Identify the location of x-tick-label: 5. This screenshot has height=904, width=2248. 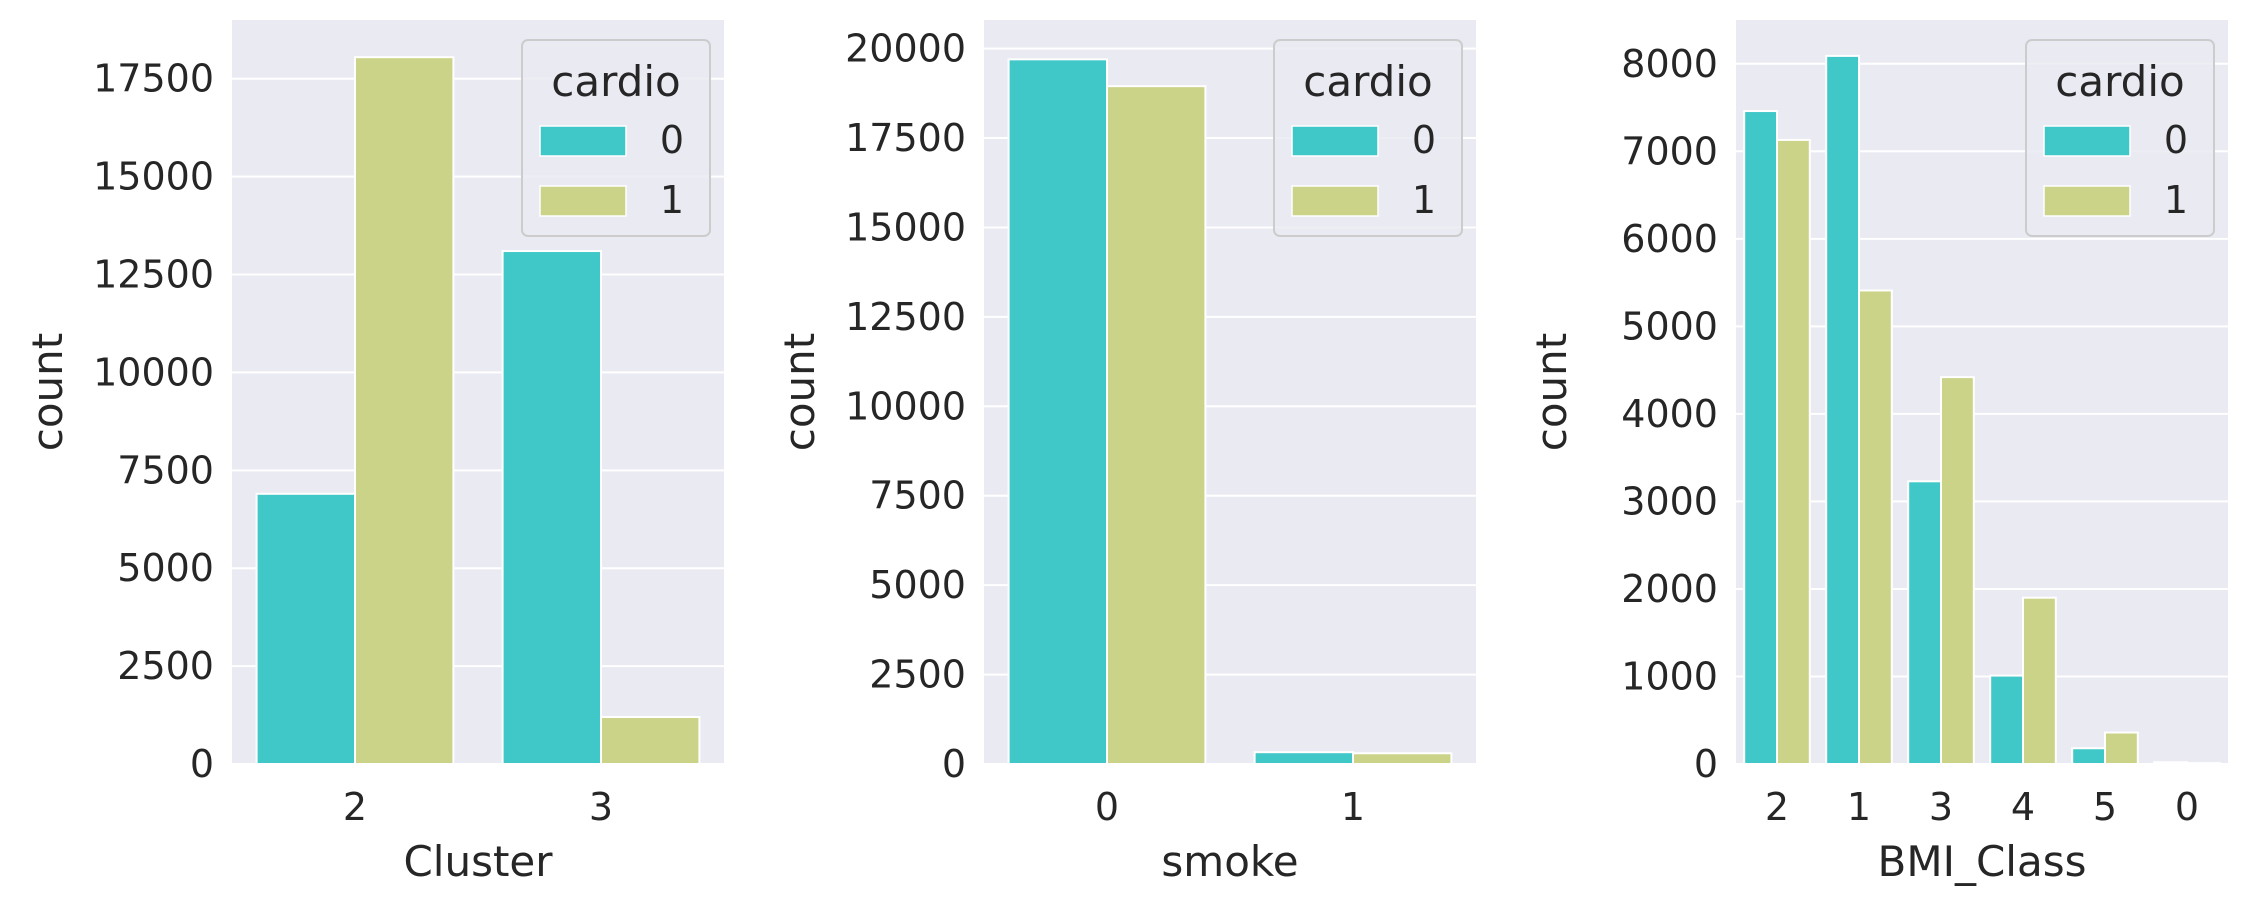
(2105, 807).